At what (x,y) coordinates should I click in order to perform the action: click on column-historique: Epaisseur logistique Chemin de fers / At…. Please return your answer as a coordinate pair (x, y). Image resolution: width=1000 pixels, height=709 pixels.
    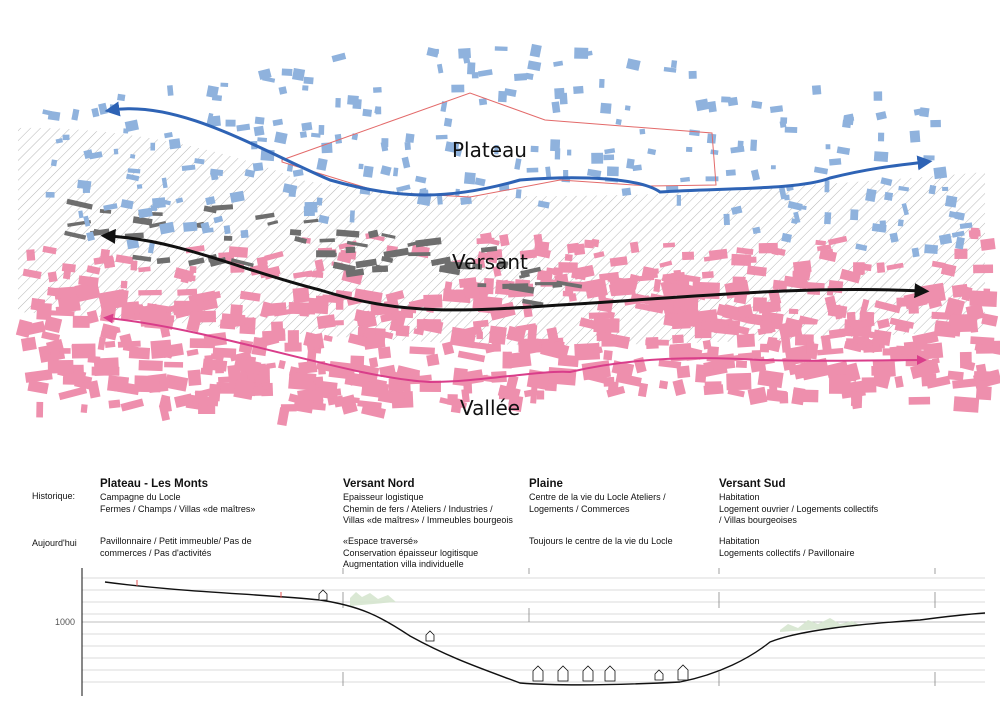
    Looking at the image, I should click on (428, 508).